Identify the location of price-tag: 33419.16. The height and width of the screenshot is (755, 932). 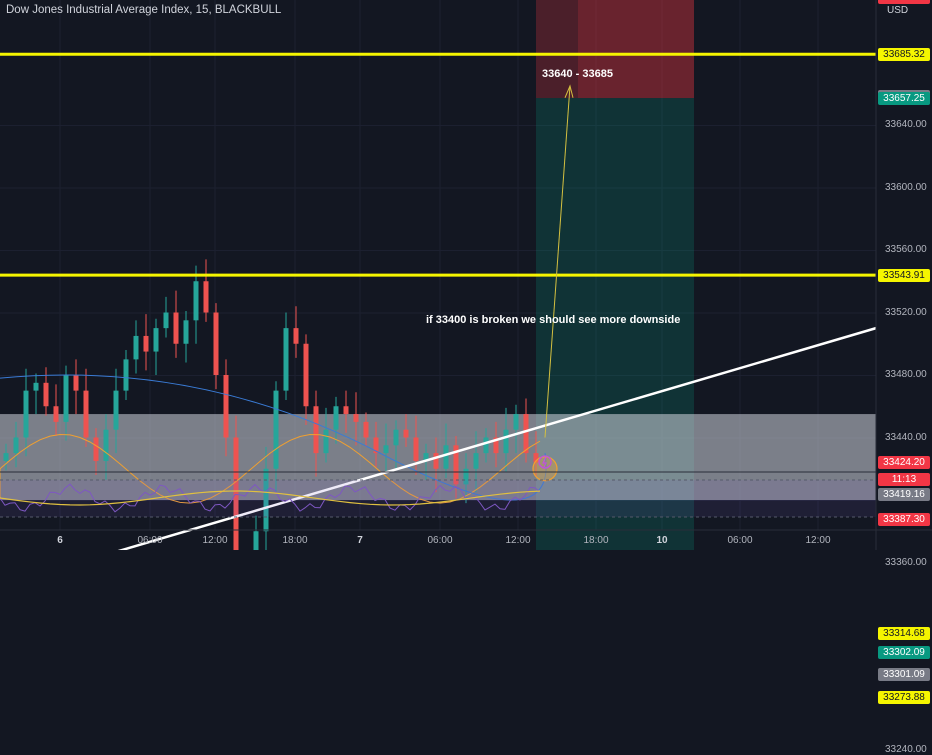
(904, 495).